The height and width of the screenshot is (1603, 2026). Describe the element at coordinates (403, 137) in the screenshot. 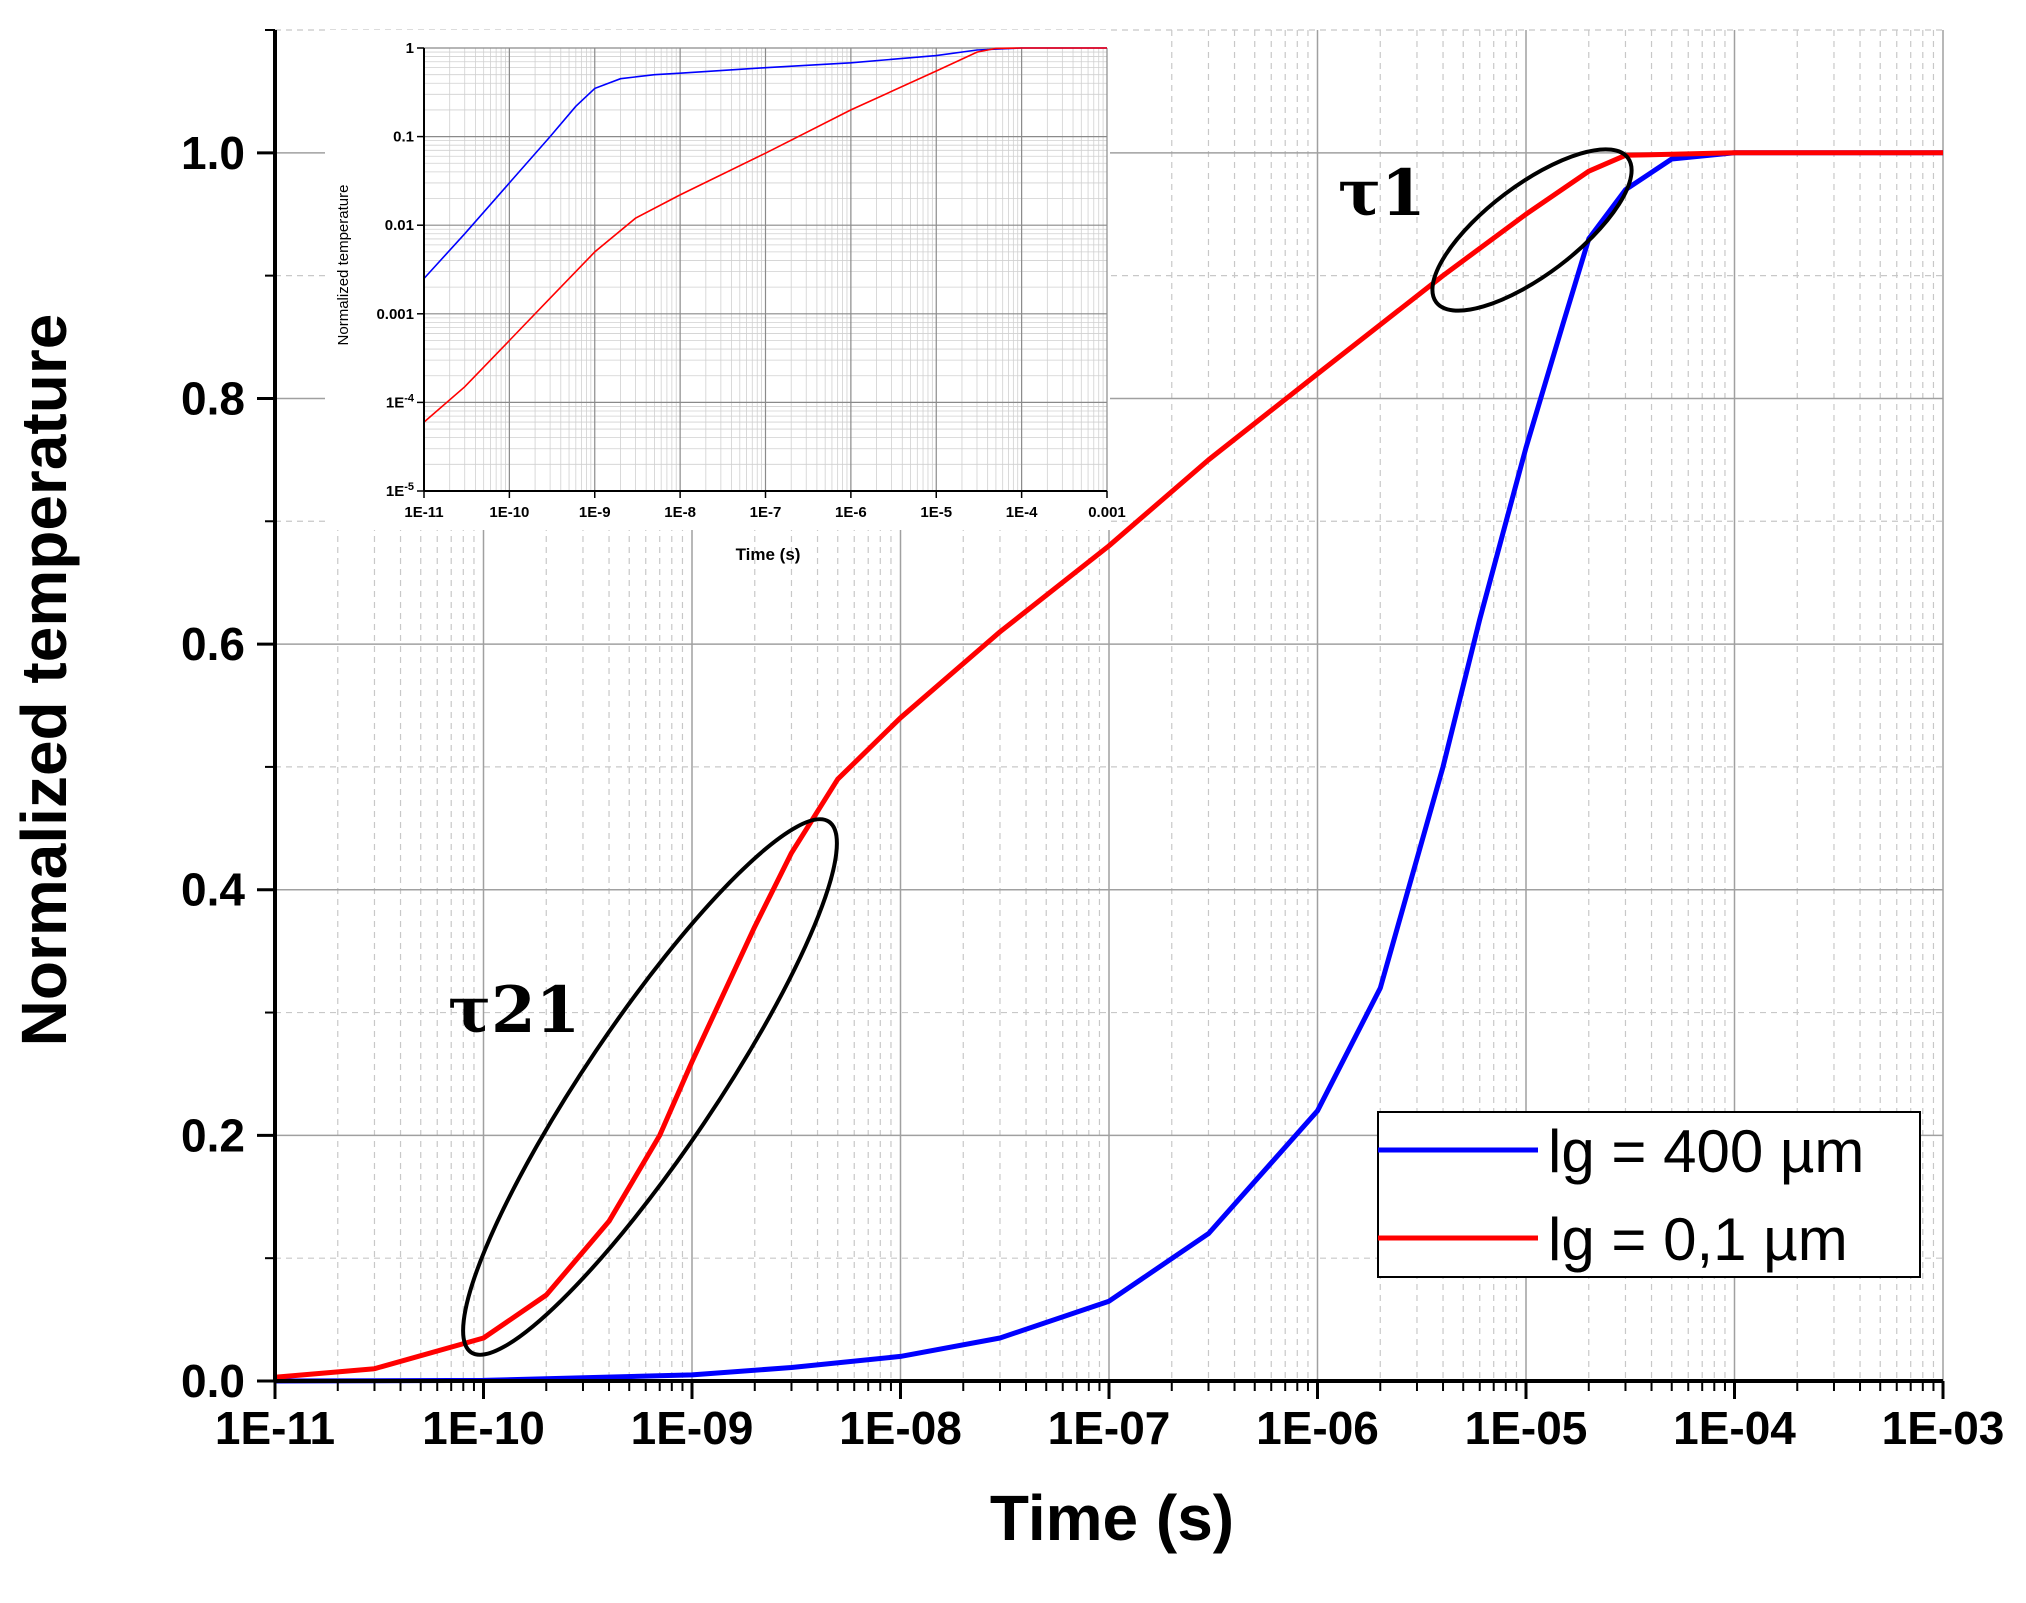

I see `inset-y-tick-label: 0.1` at that location.